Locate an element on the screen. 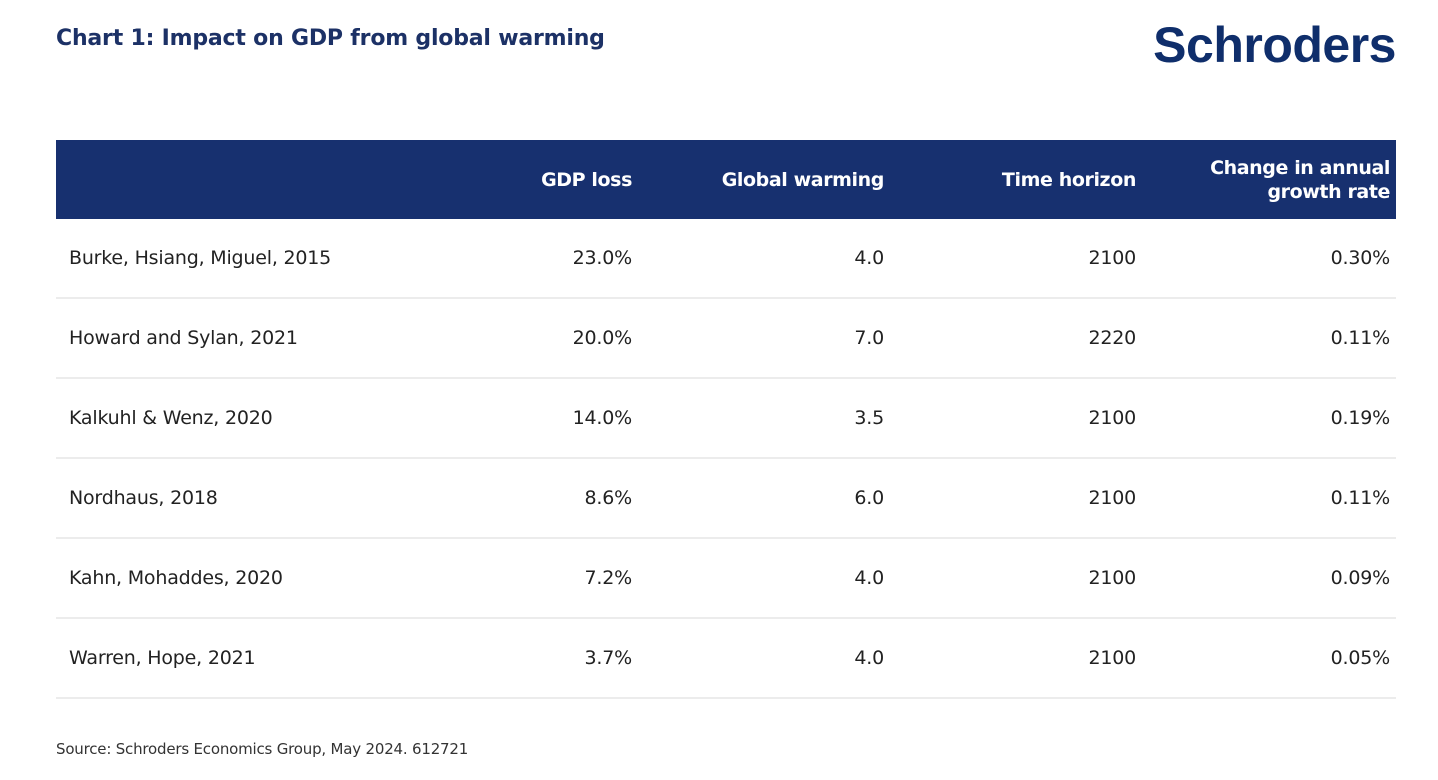 The height and width of the screenshot is (780, 1438). cell-gdp-loss: 3.7% is located at coordinates (567, 658).